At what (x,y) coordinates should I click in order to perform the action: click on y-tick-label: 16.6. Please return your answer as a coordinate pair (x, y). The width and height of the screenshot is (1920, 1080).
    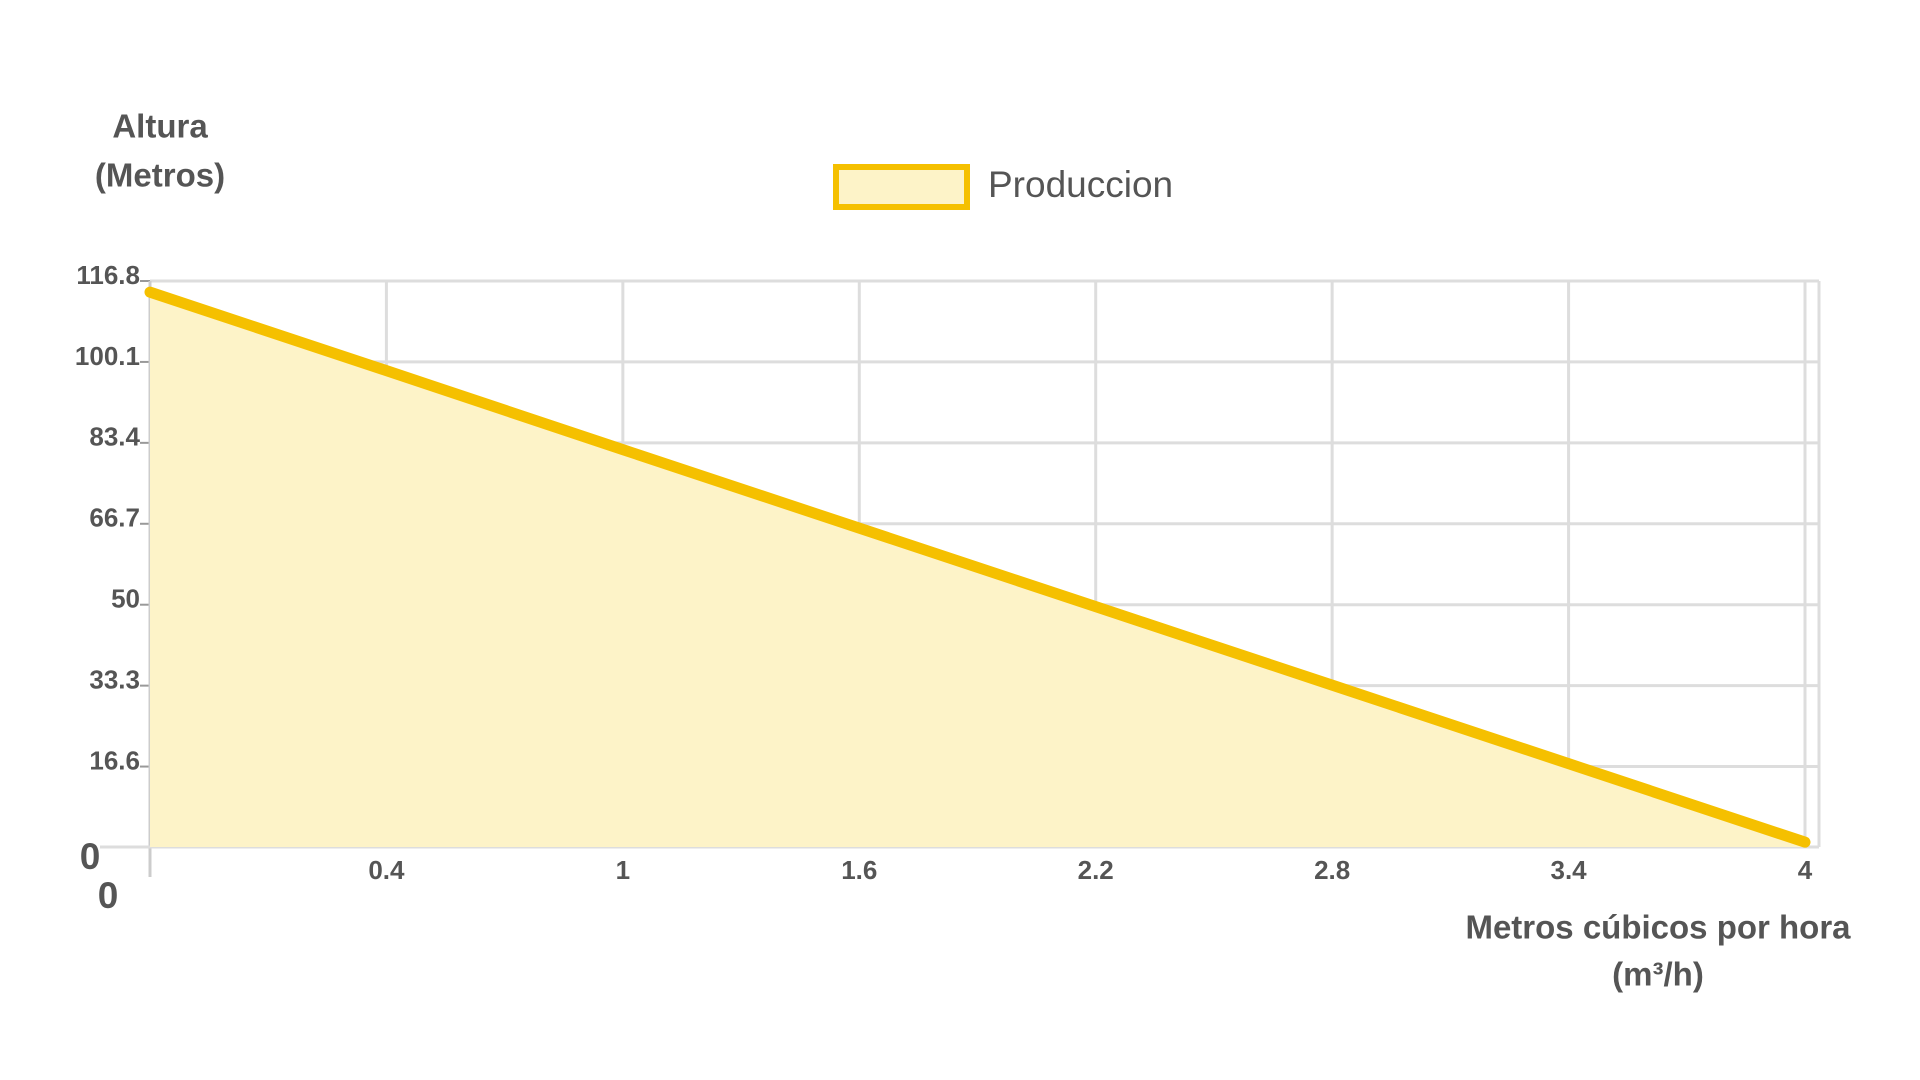
    Looking at the image, I should click on (114, 760).